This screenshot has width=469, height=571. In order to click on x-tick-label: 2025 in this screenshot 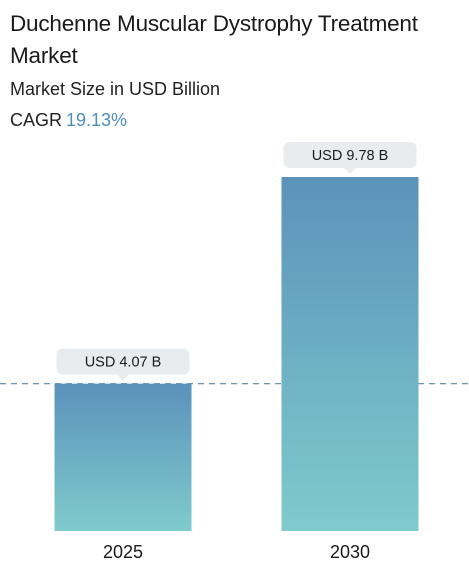, I will do `click(123, 552)`.